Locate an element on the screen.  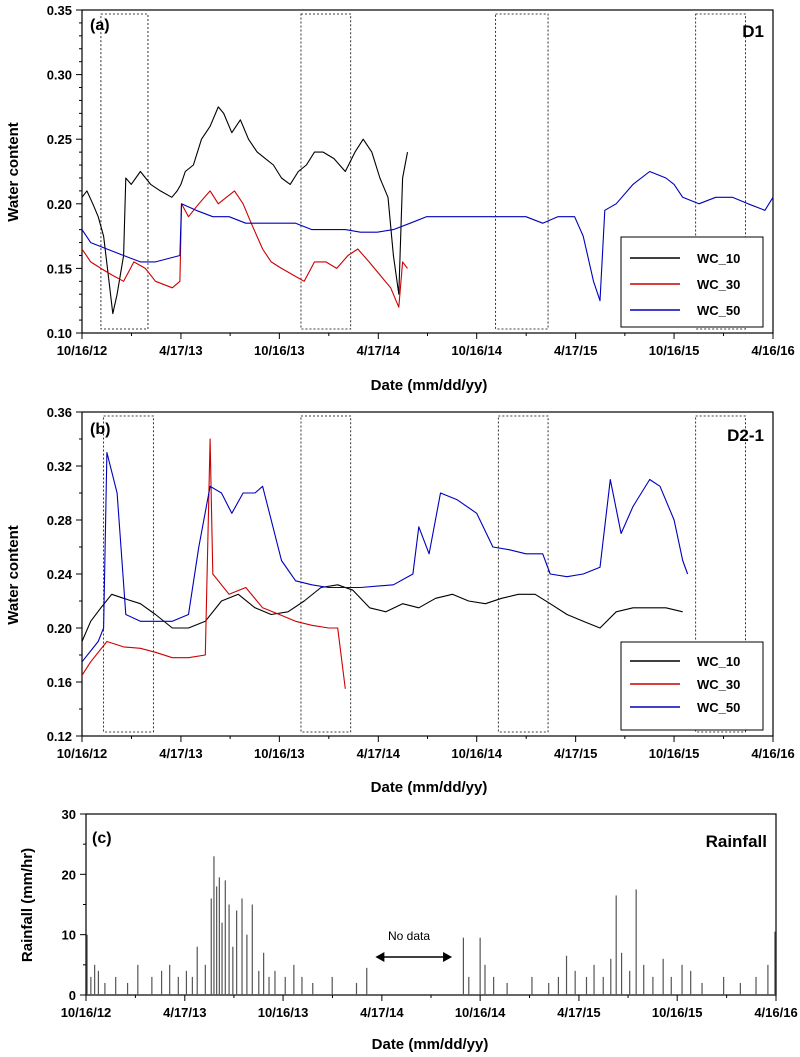
panel-b-x-tick-label: 10/16/13 is located at coordinates (279, 753).